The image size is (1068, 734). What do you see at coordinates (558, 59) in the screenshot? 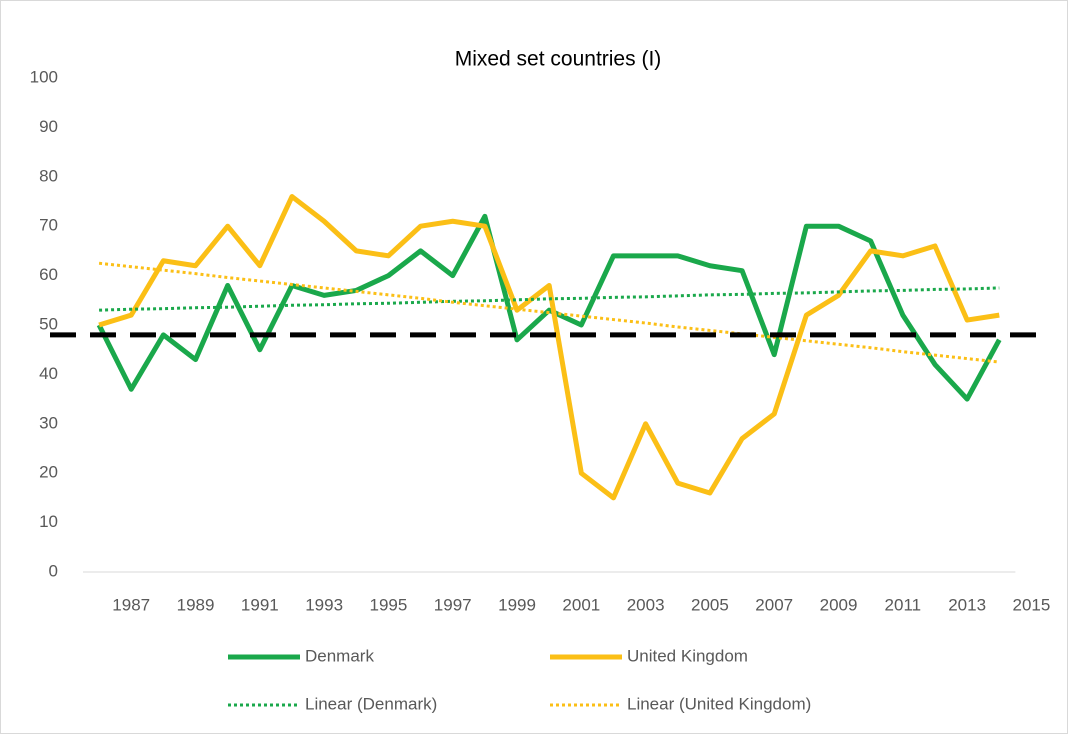
I see `chart-title: Mixed set countries (I)` at bounding box center [558, 59].